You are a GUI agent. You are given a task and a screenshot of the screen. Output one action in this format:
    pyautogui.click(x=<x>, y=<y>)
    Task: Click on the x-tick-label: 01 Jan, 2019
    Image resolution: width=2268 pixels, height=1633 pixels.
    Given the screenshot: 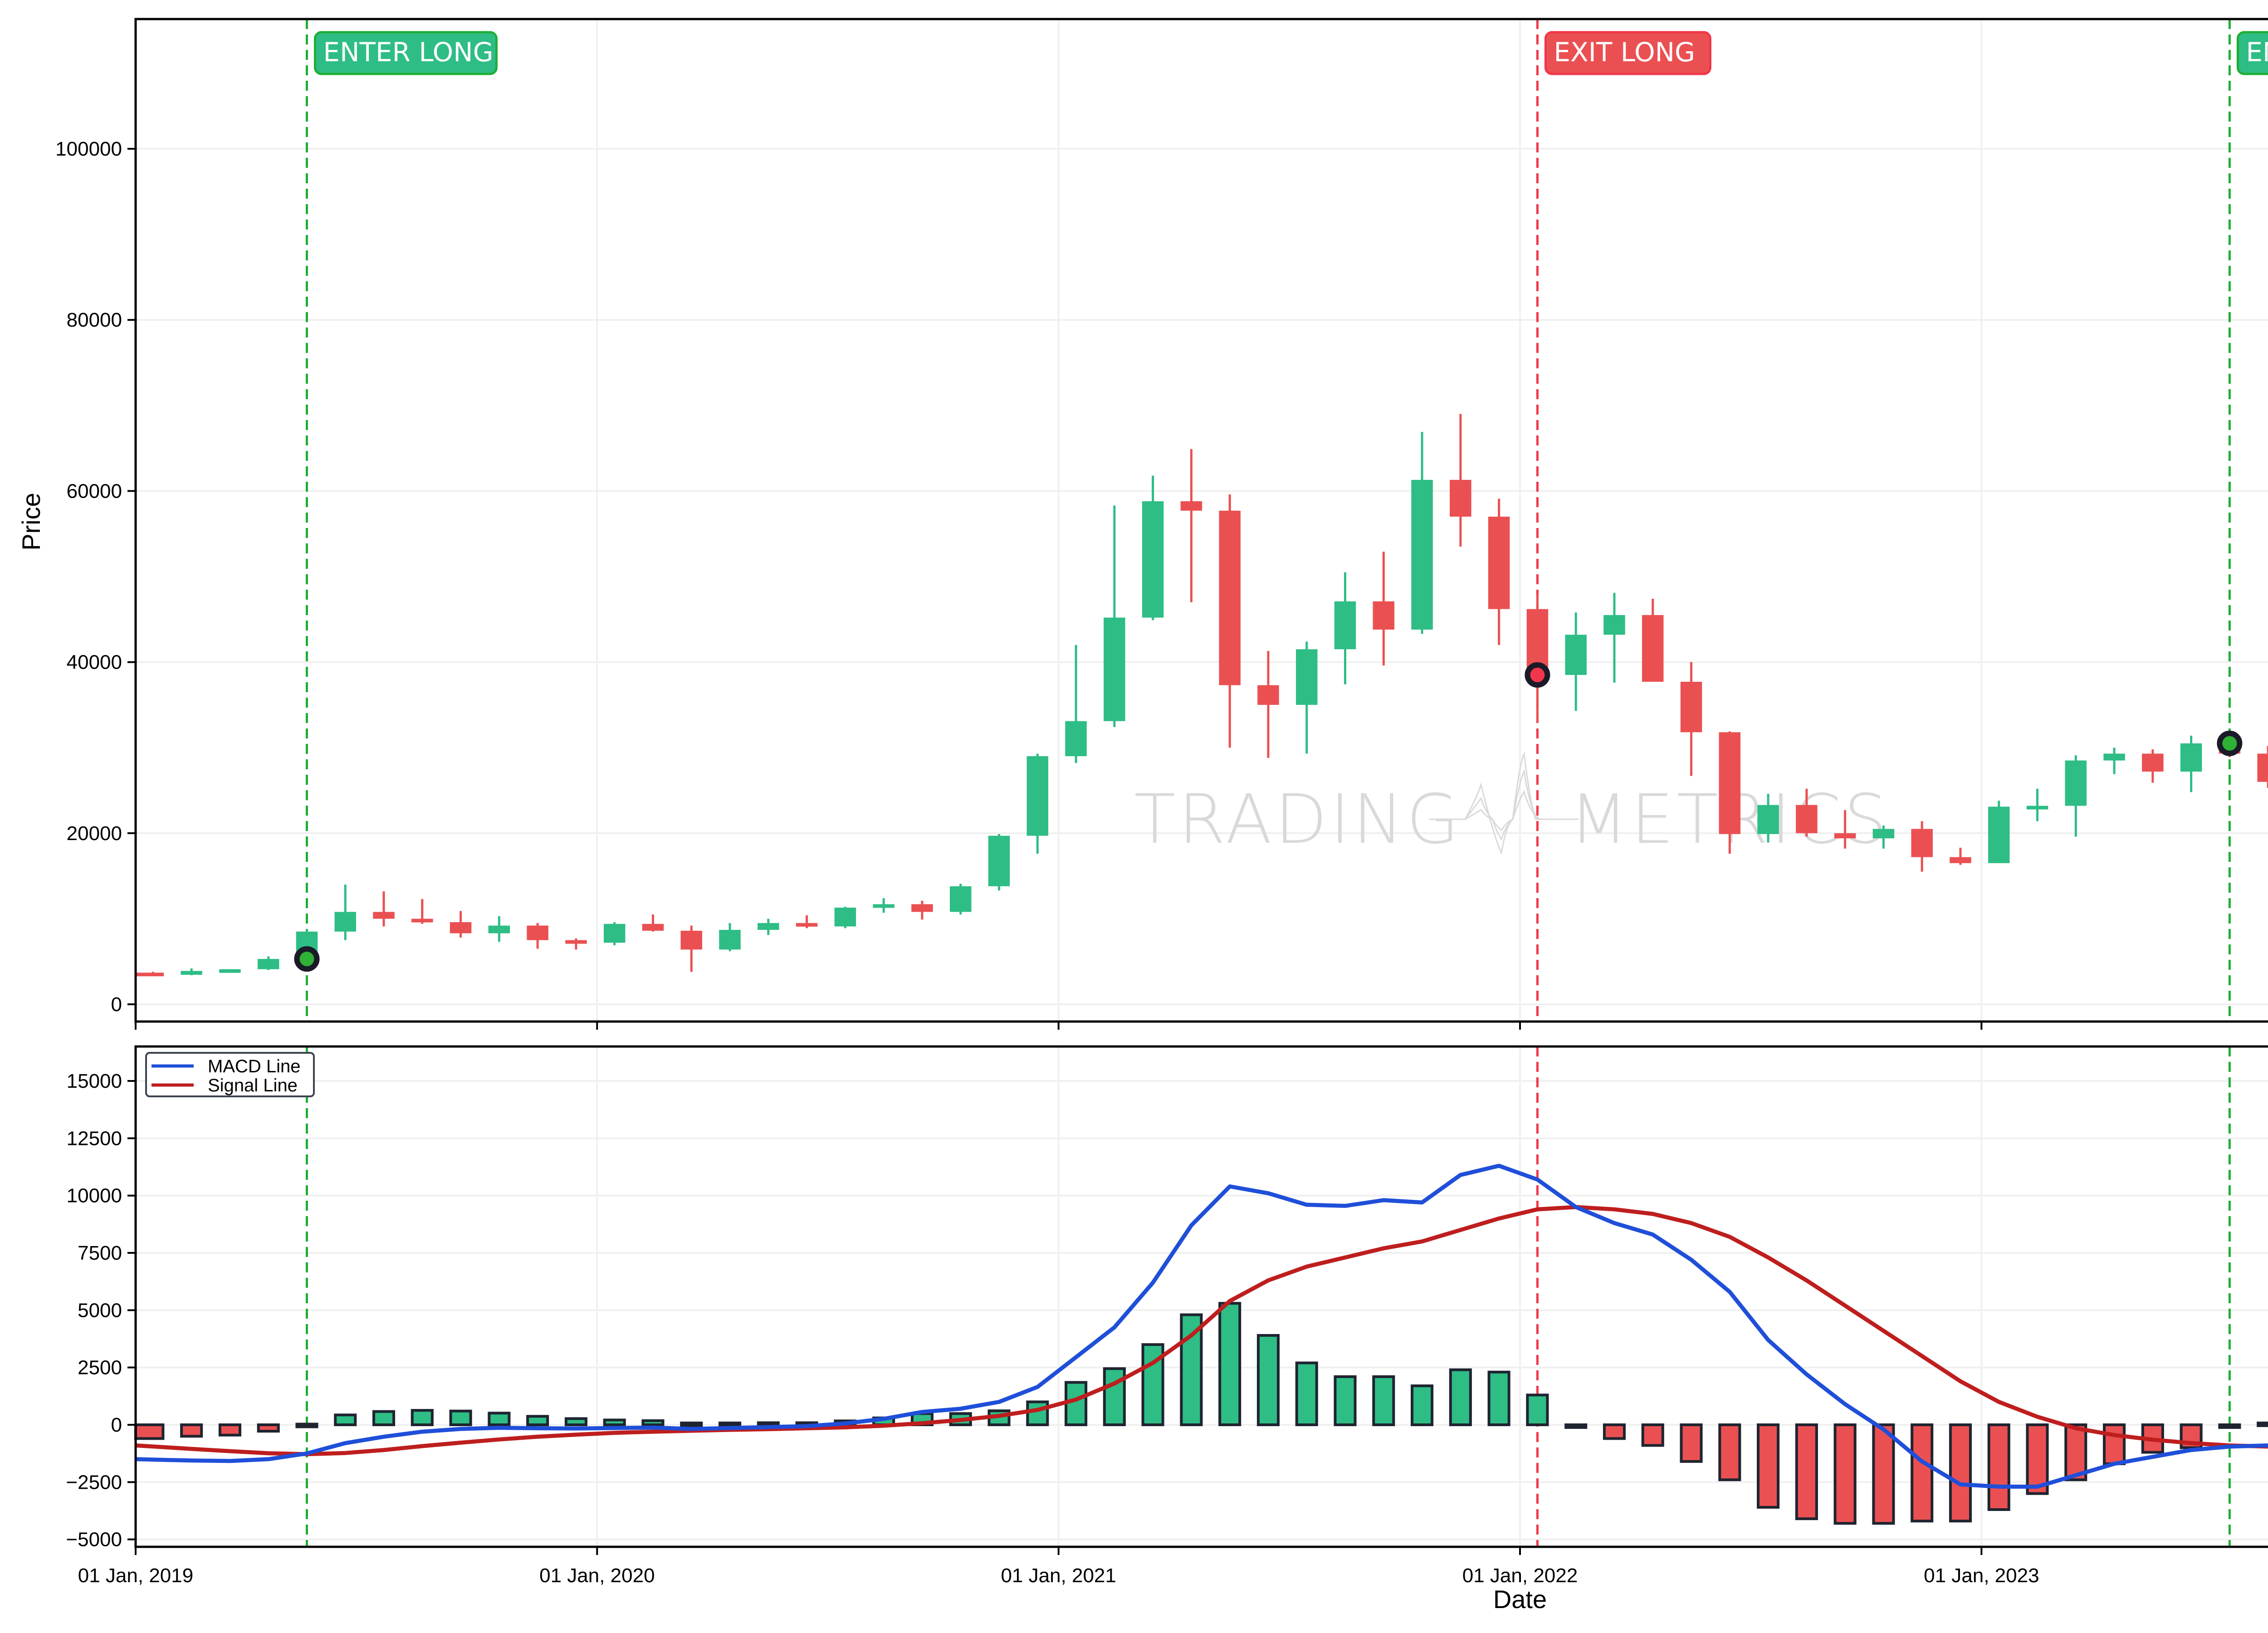 What is the action you would take?
    pyautogui.click(x=136, y=1576)
    